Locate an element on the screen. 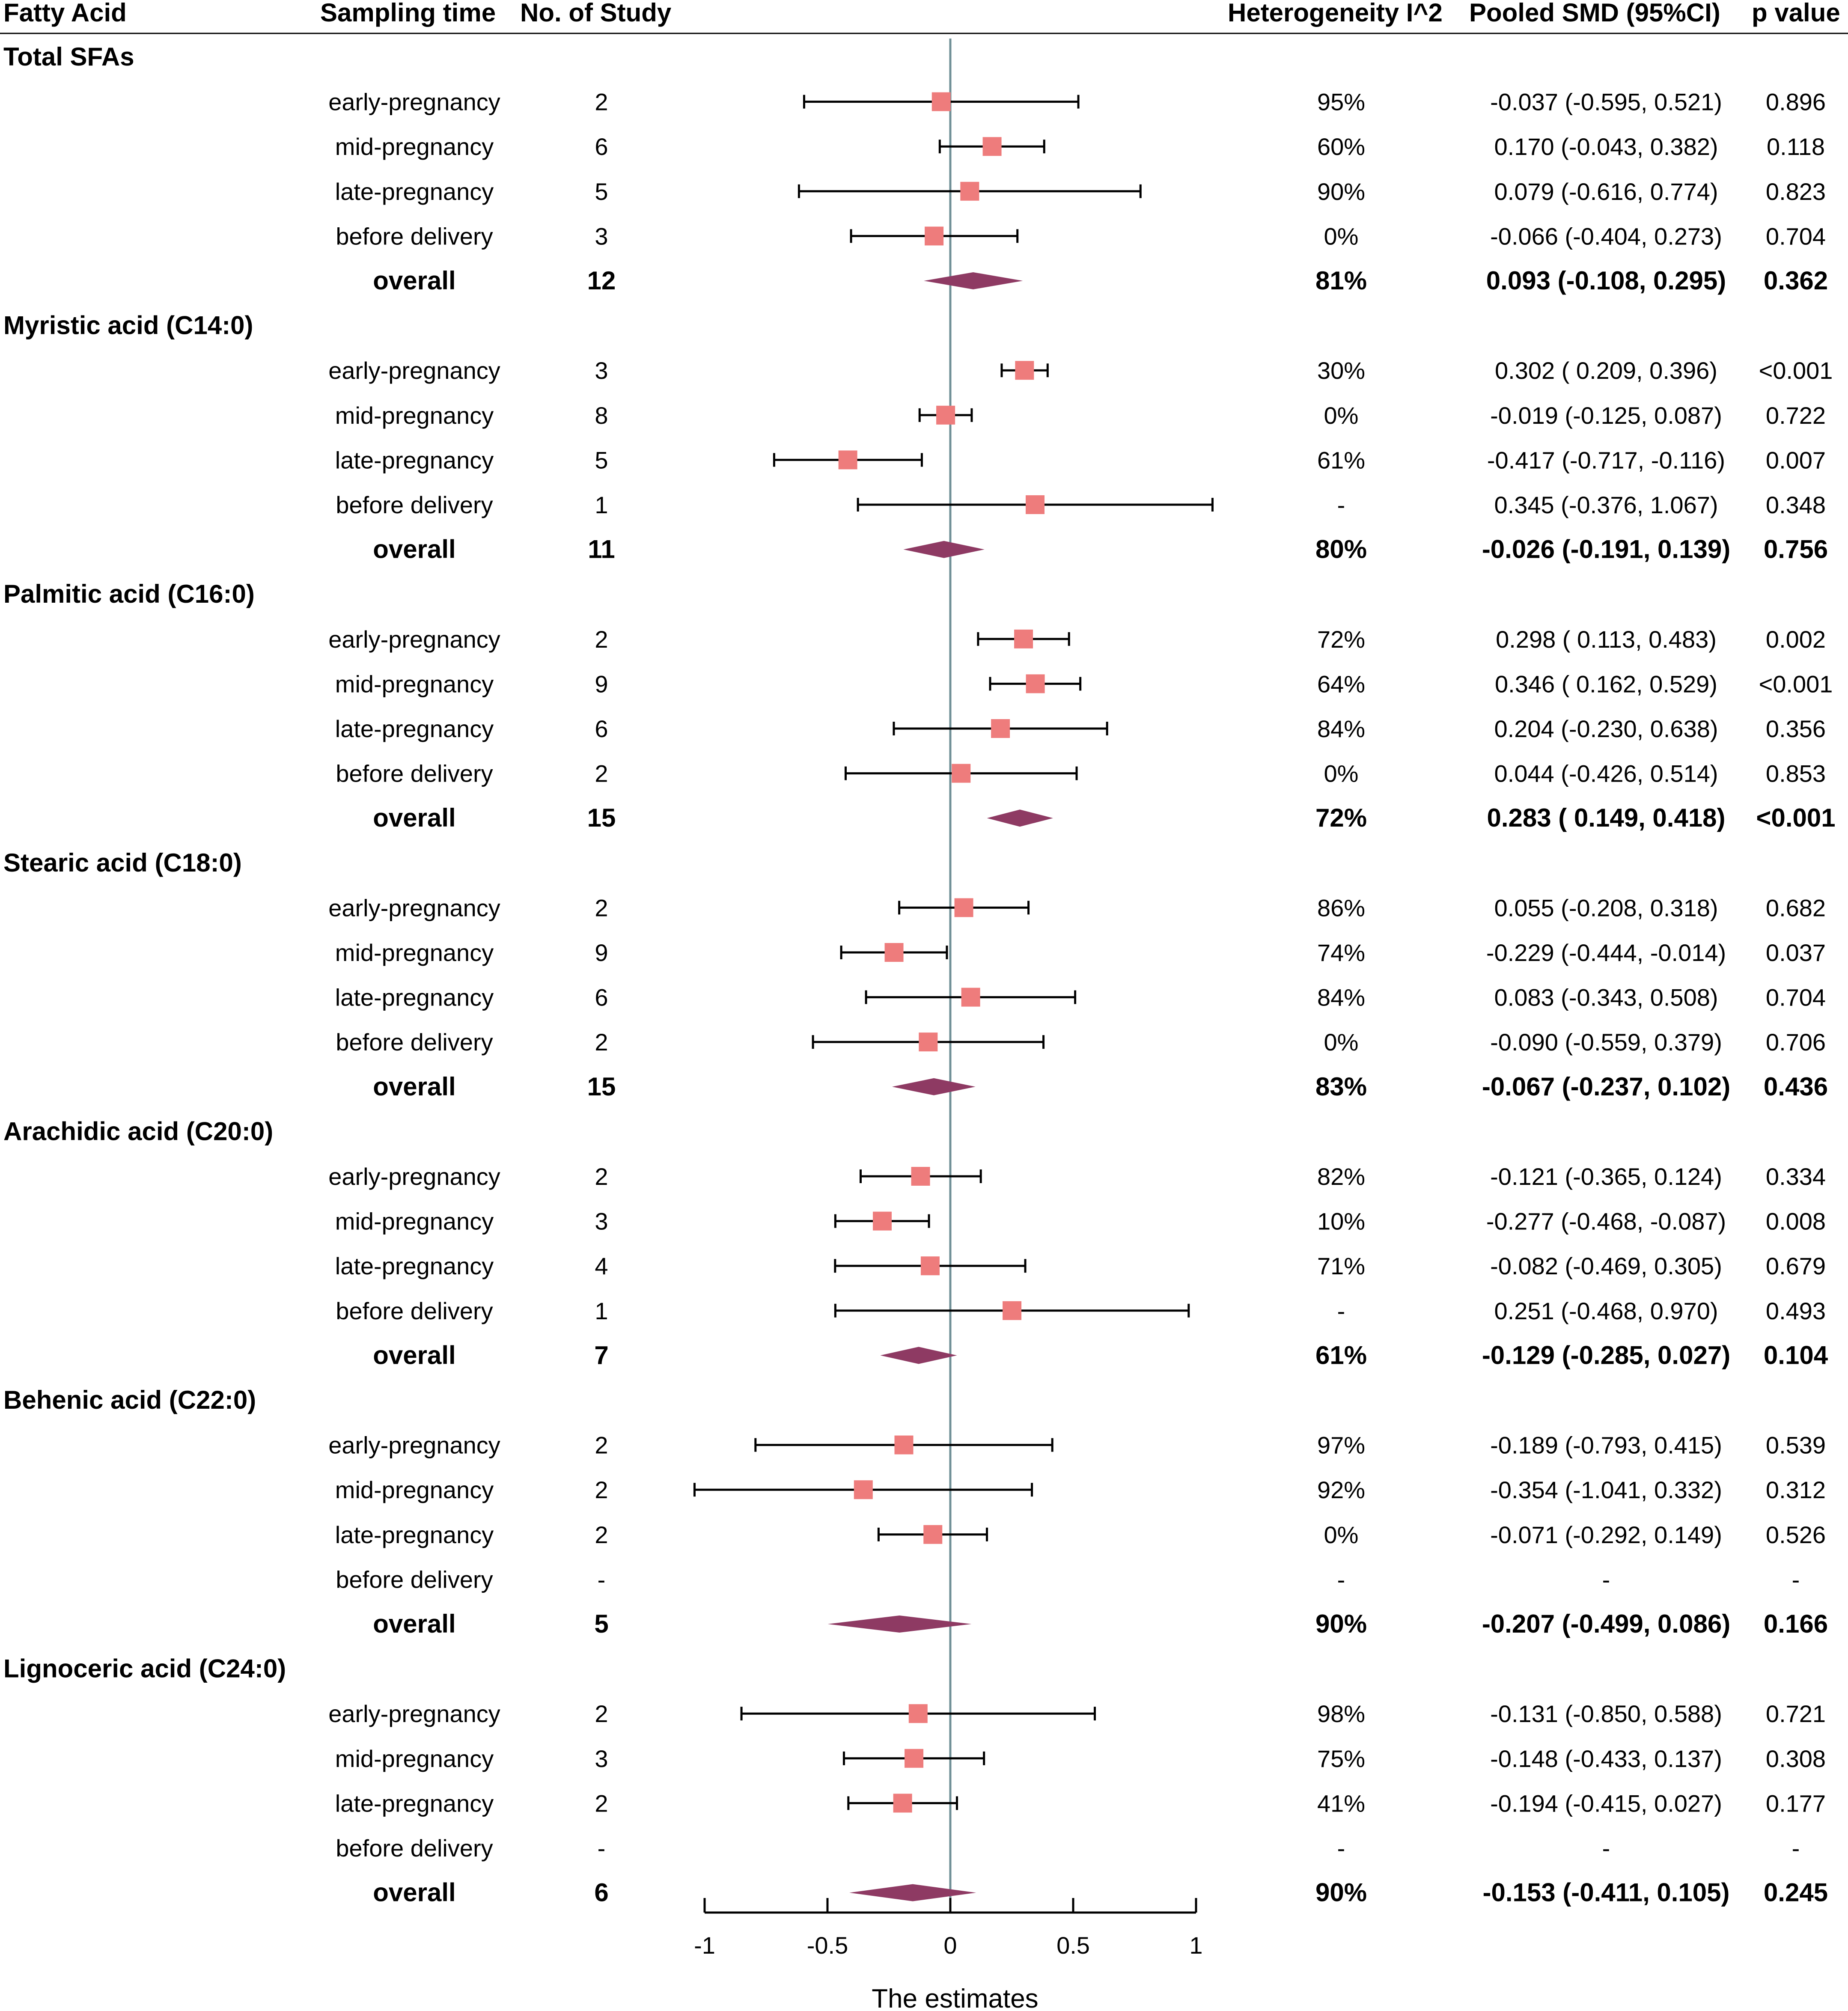 The width and height of the screenshot is (1848, 2011). pooled-smd-cell: 0.345 (-0.376, 1.067) is located at coordinates (1606, 505).